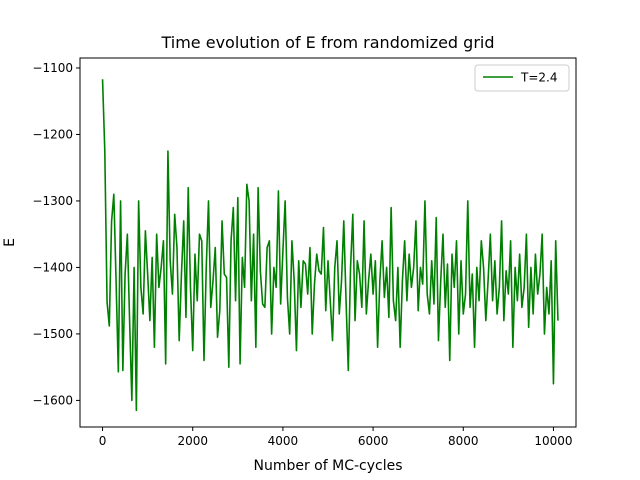 The width and height of the screenshot is (640, 480). What do you see at coordinates (56, 234) in the screenshot?
I see `y-axis: −1600 −1500 −1400 −1300 −1200 −1100` at bounding box center [56, 234].